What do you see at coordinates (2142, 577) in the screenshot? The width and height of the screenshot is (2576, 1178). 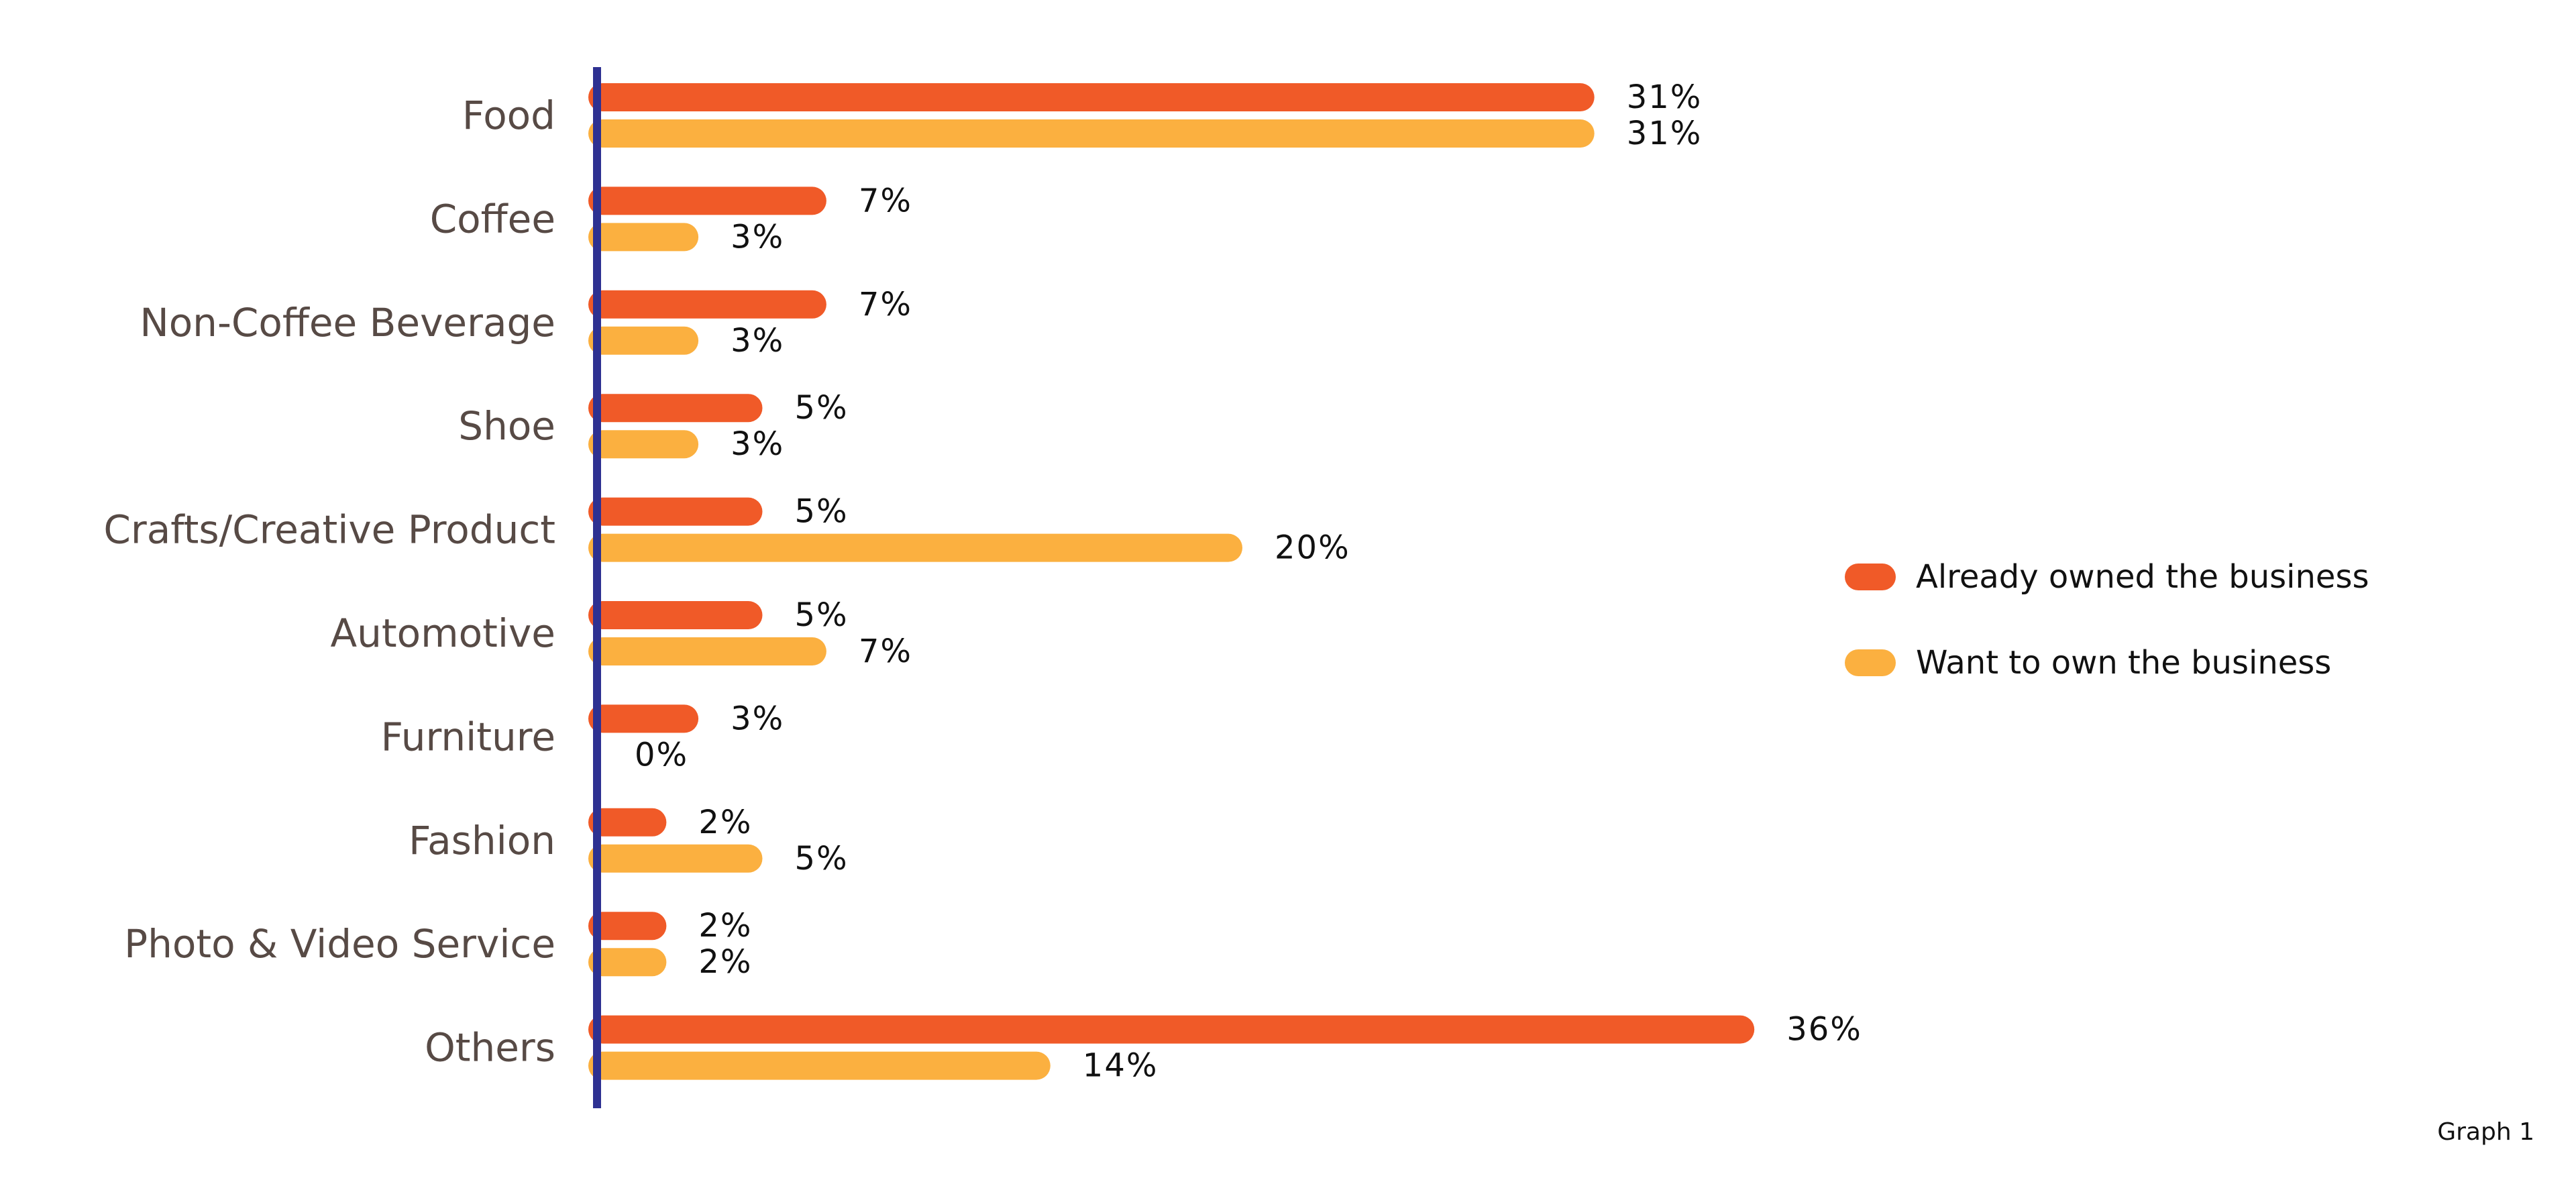 I see `legend-label: Already owned the business` at bounding box center [2142, 577].